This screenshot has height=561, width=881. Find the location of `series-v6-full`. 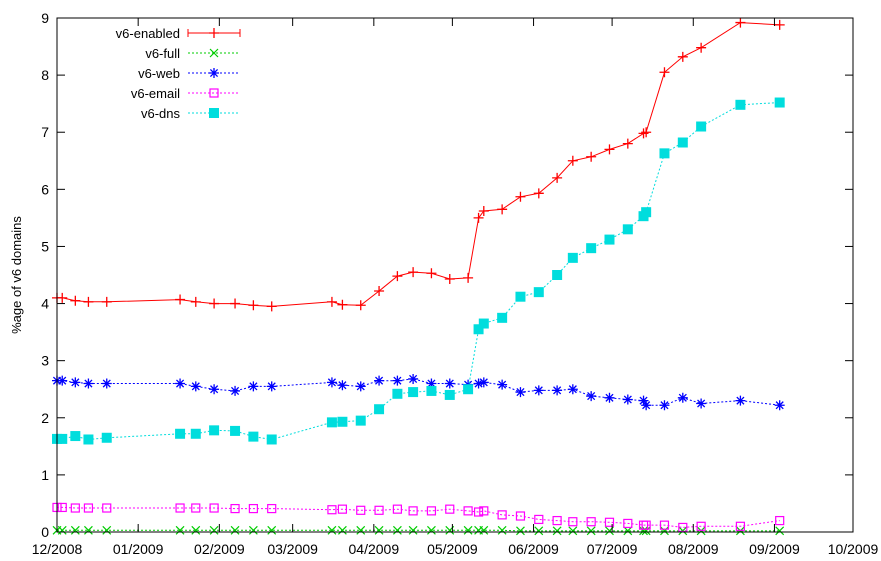

series-v6-full is located at coordinates (418, 530).